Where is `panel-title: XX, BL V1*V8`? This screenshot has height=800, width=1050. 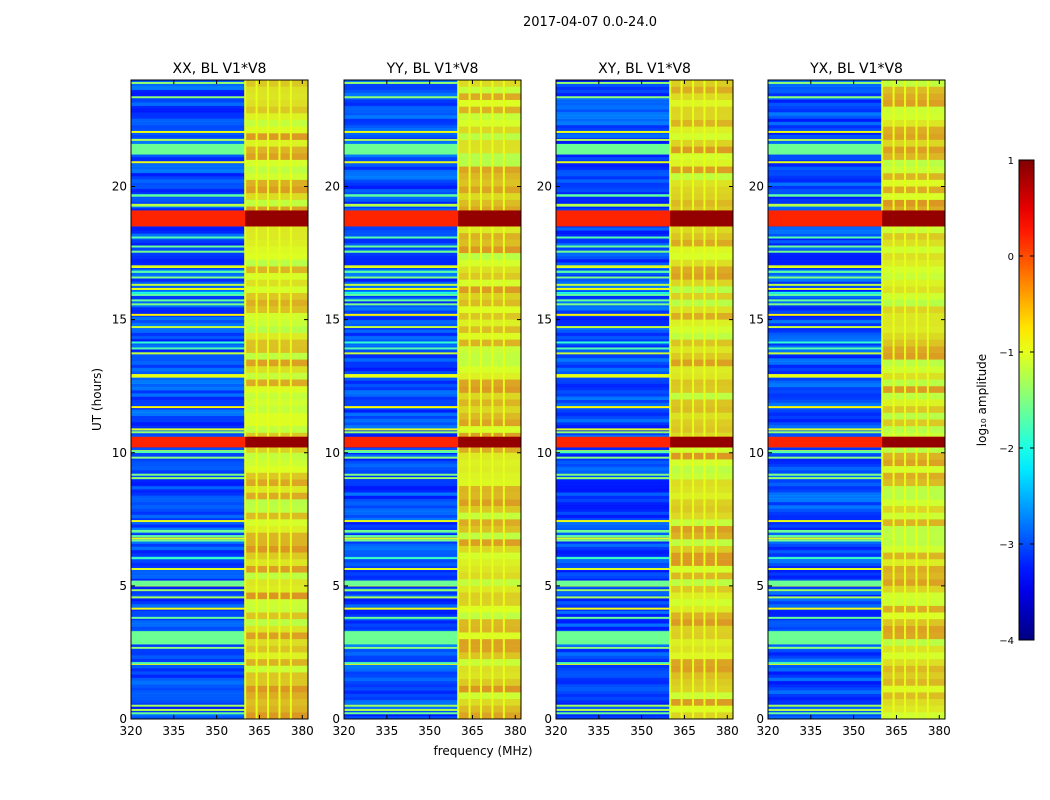
panel-title: XX, BL V1*V8 is located at coordinates (220, 69).